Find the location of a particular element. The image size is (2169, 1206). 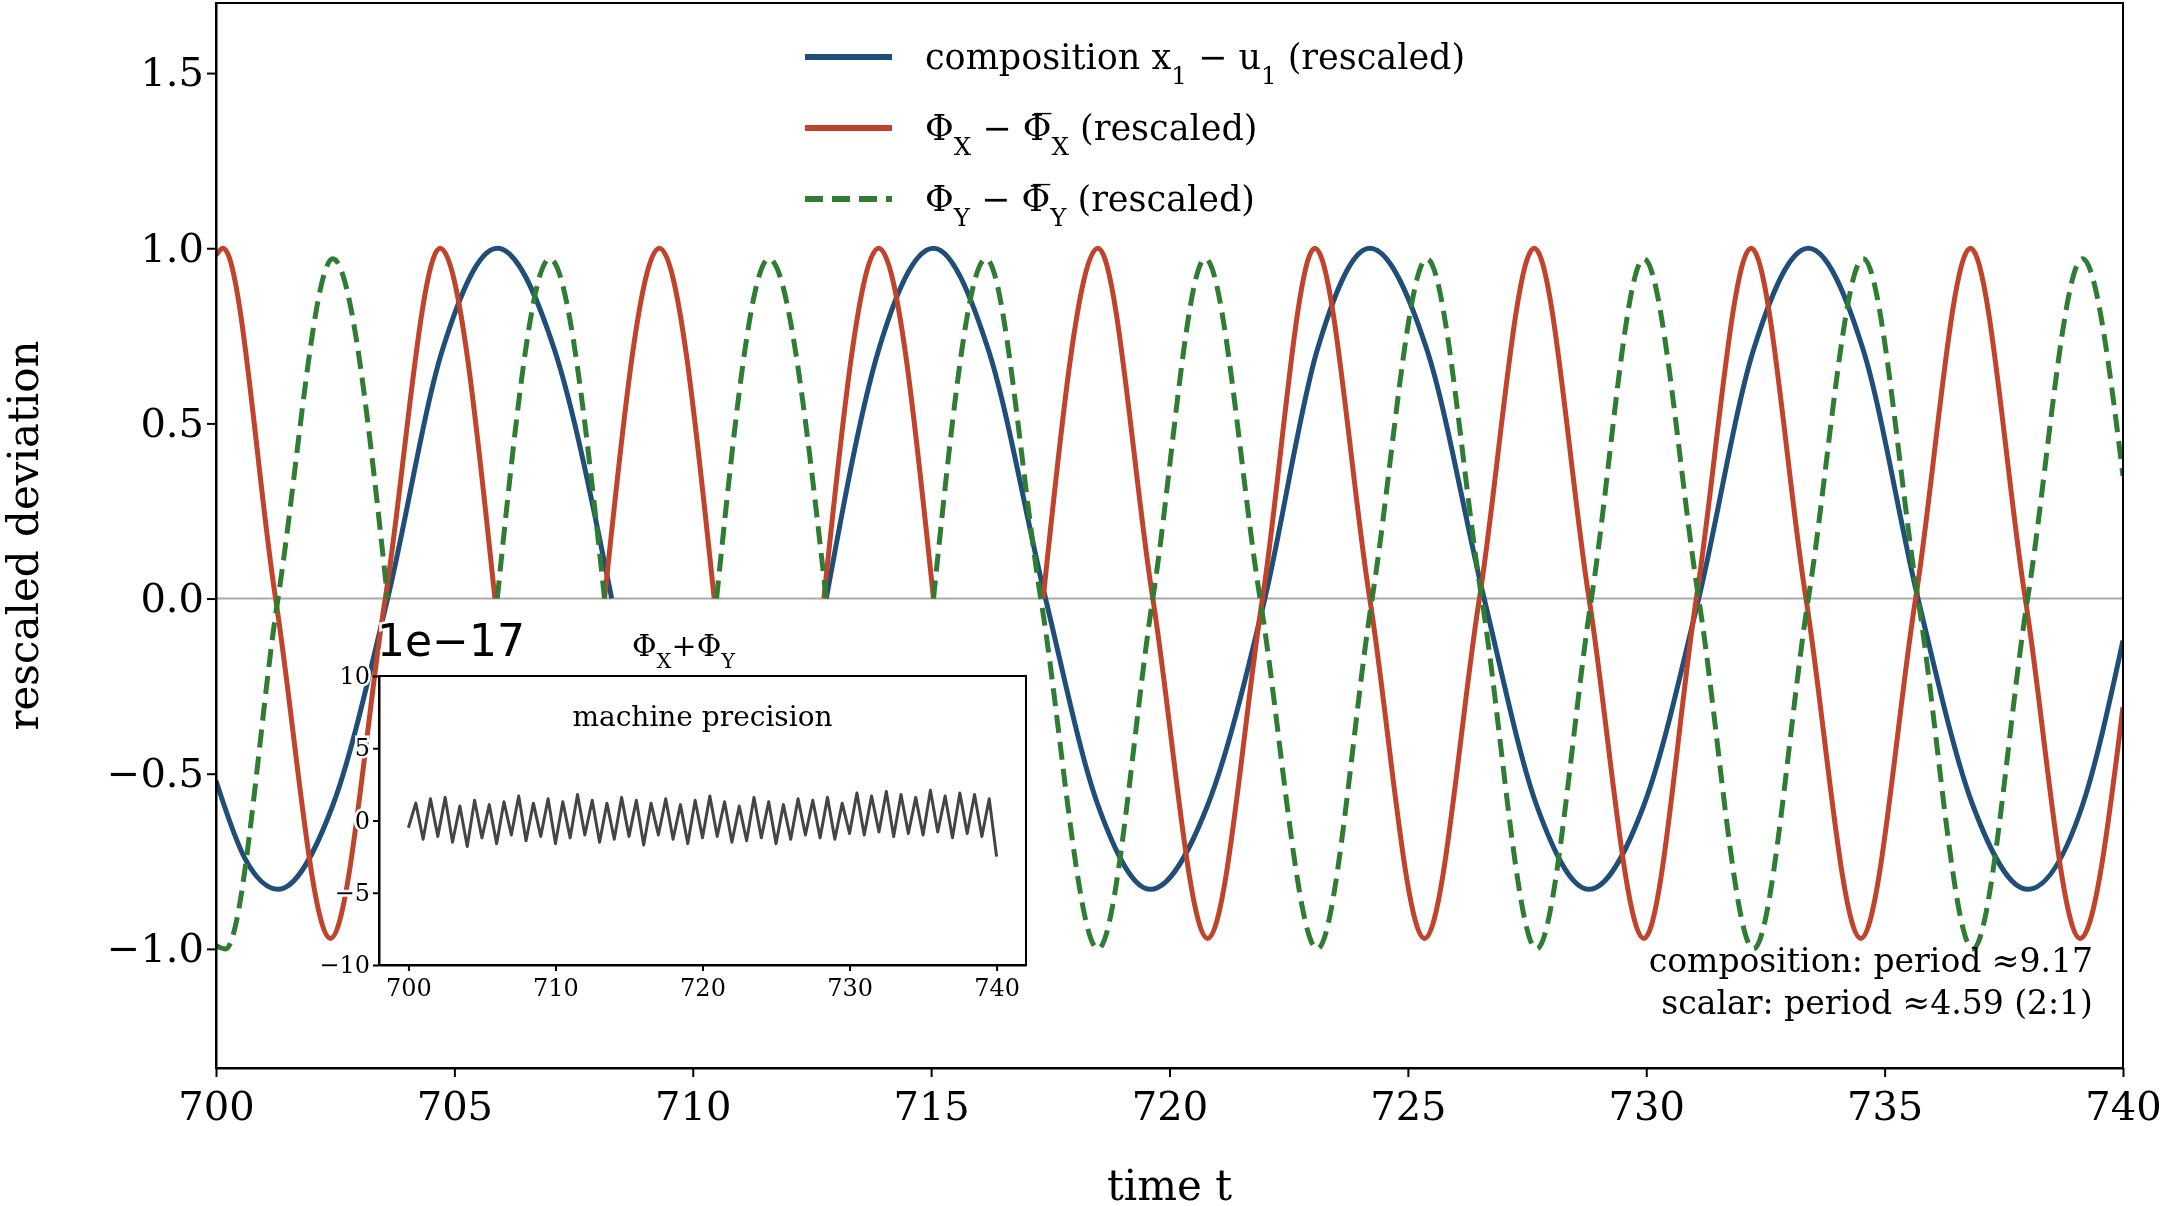

x-tick-label: 725 is located at coordinates (1408, 1106).